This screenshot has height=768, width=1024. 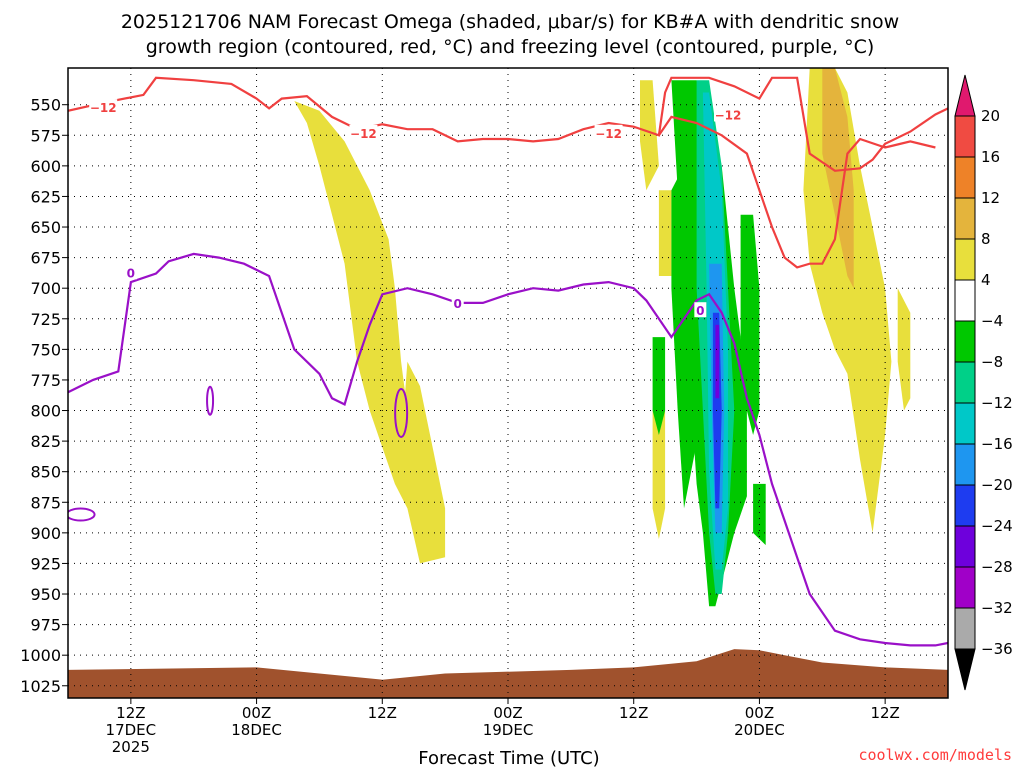 I want to click on y-tick-label: 700, so click(x=45, y=288).